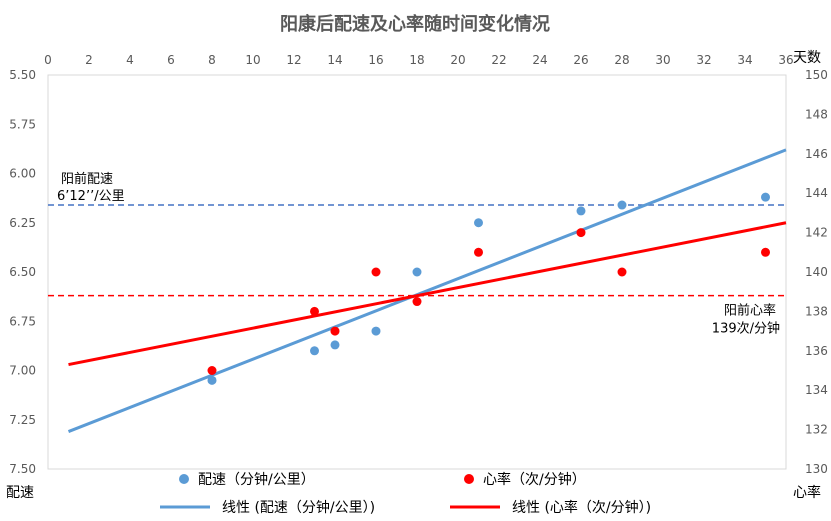  What do you see at coordinates (498, 60) in the screenshot?
I see `x-tick-label-22: 22` at bounding box center [498, 60].